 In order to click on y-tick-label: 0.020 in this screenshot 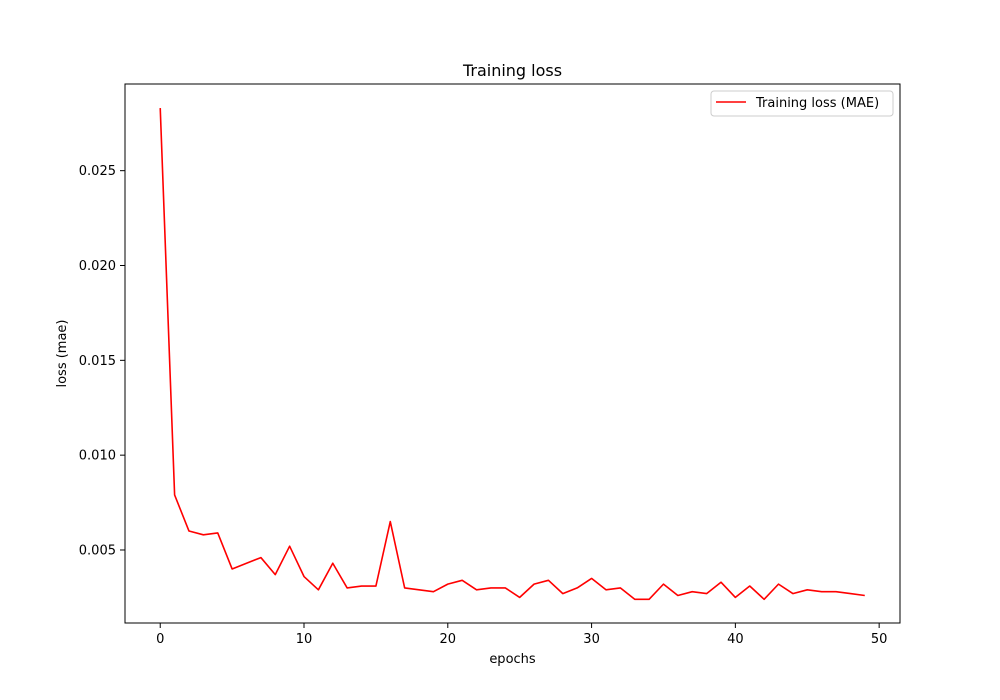, I will do `click(97, 266)`.